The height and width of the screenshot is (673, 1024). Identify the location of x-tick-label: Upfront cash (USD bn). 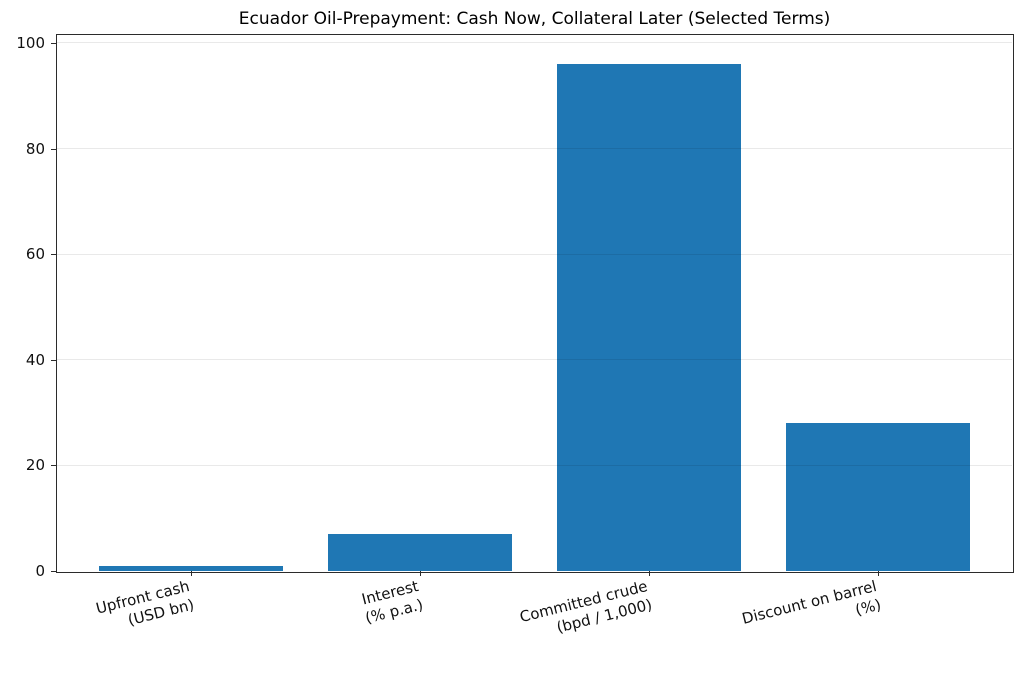
(145, 603).